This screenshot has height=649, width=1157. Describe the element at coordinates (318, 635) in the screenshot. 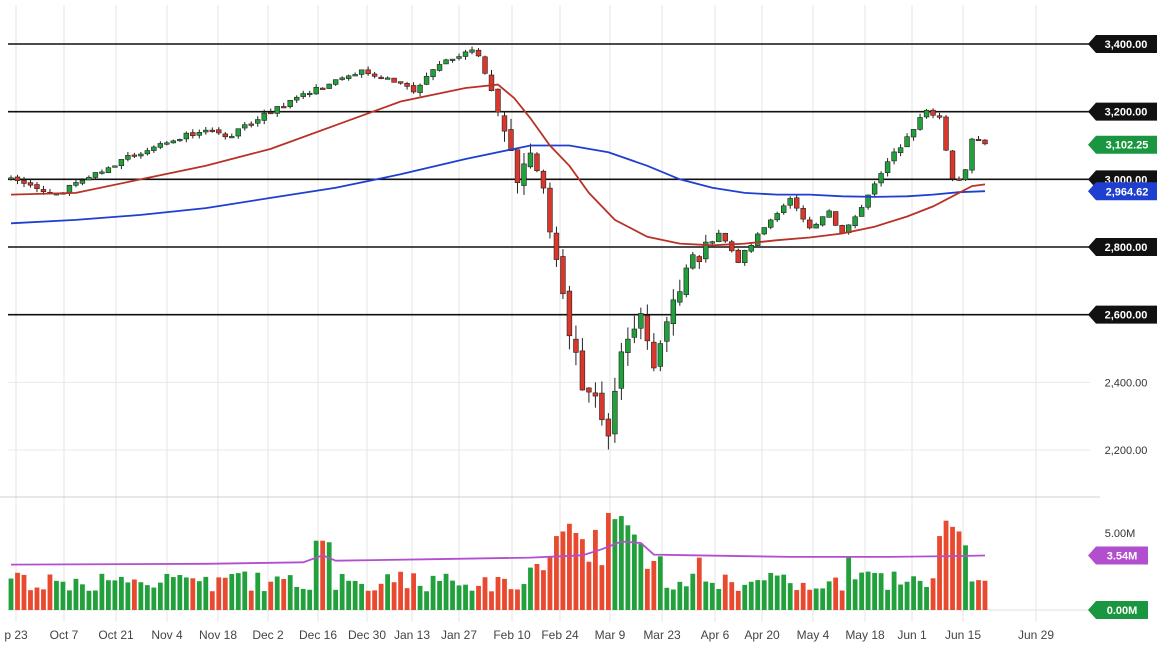

I see `x-tick-label: Dec 16` at that location.